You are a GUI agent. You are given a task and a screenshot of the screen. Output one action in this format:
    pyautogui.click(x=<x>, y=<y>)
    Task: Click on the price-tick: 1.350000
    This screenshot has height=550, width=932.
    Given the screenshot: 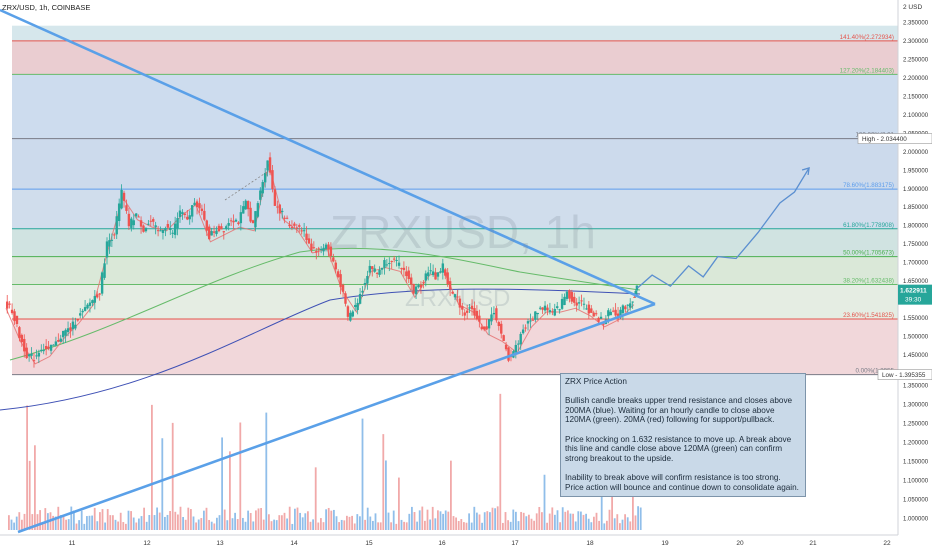 What is the action you would take?
    pyautogui.click(x=916, y=387)
    